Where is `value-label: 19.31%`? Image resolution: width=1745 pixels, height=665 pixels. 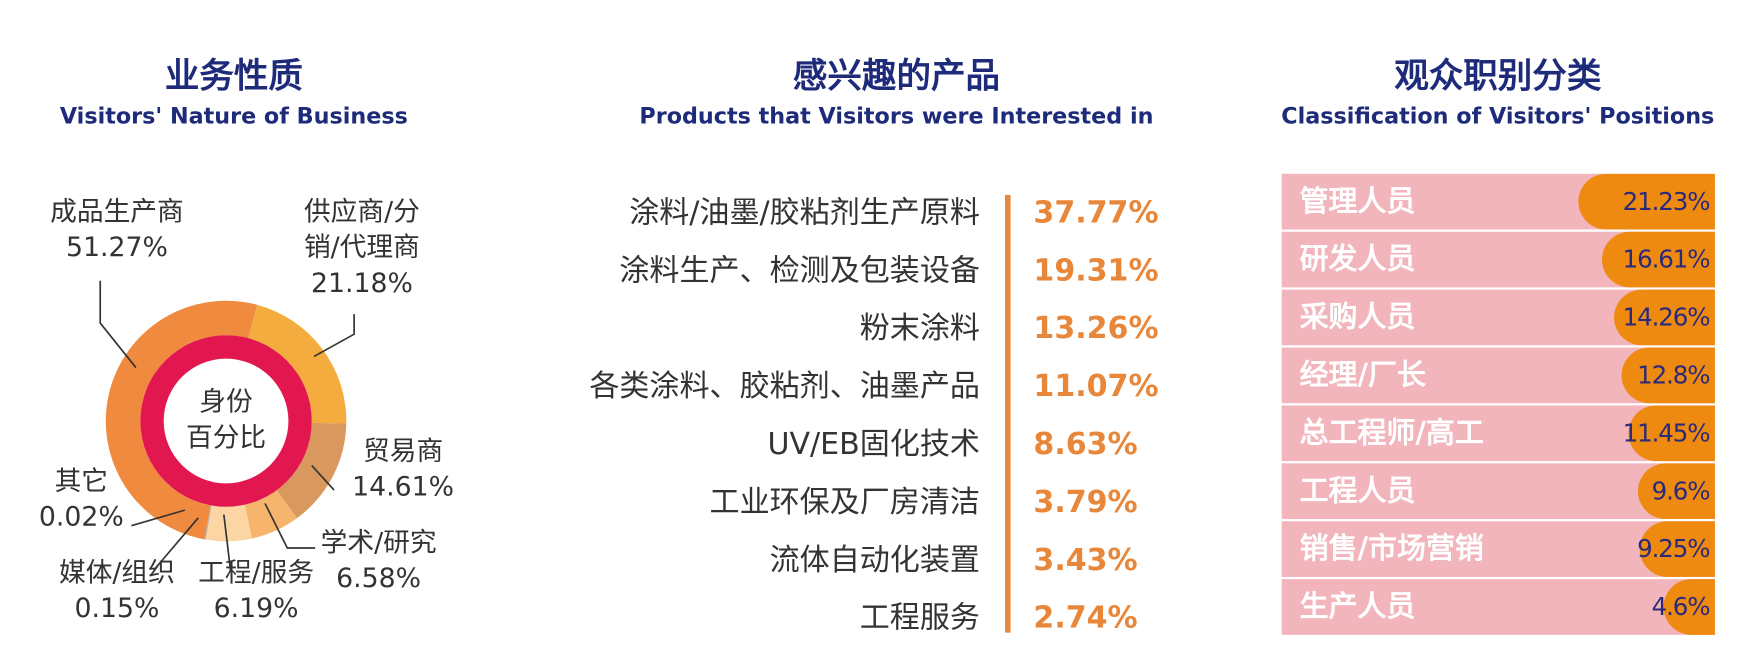
value-label: 19.31% is located at coordinates (1095, 270).